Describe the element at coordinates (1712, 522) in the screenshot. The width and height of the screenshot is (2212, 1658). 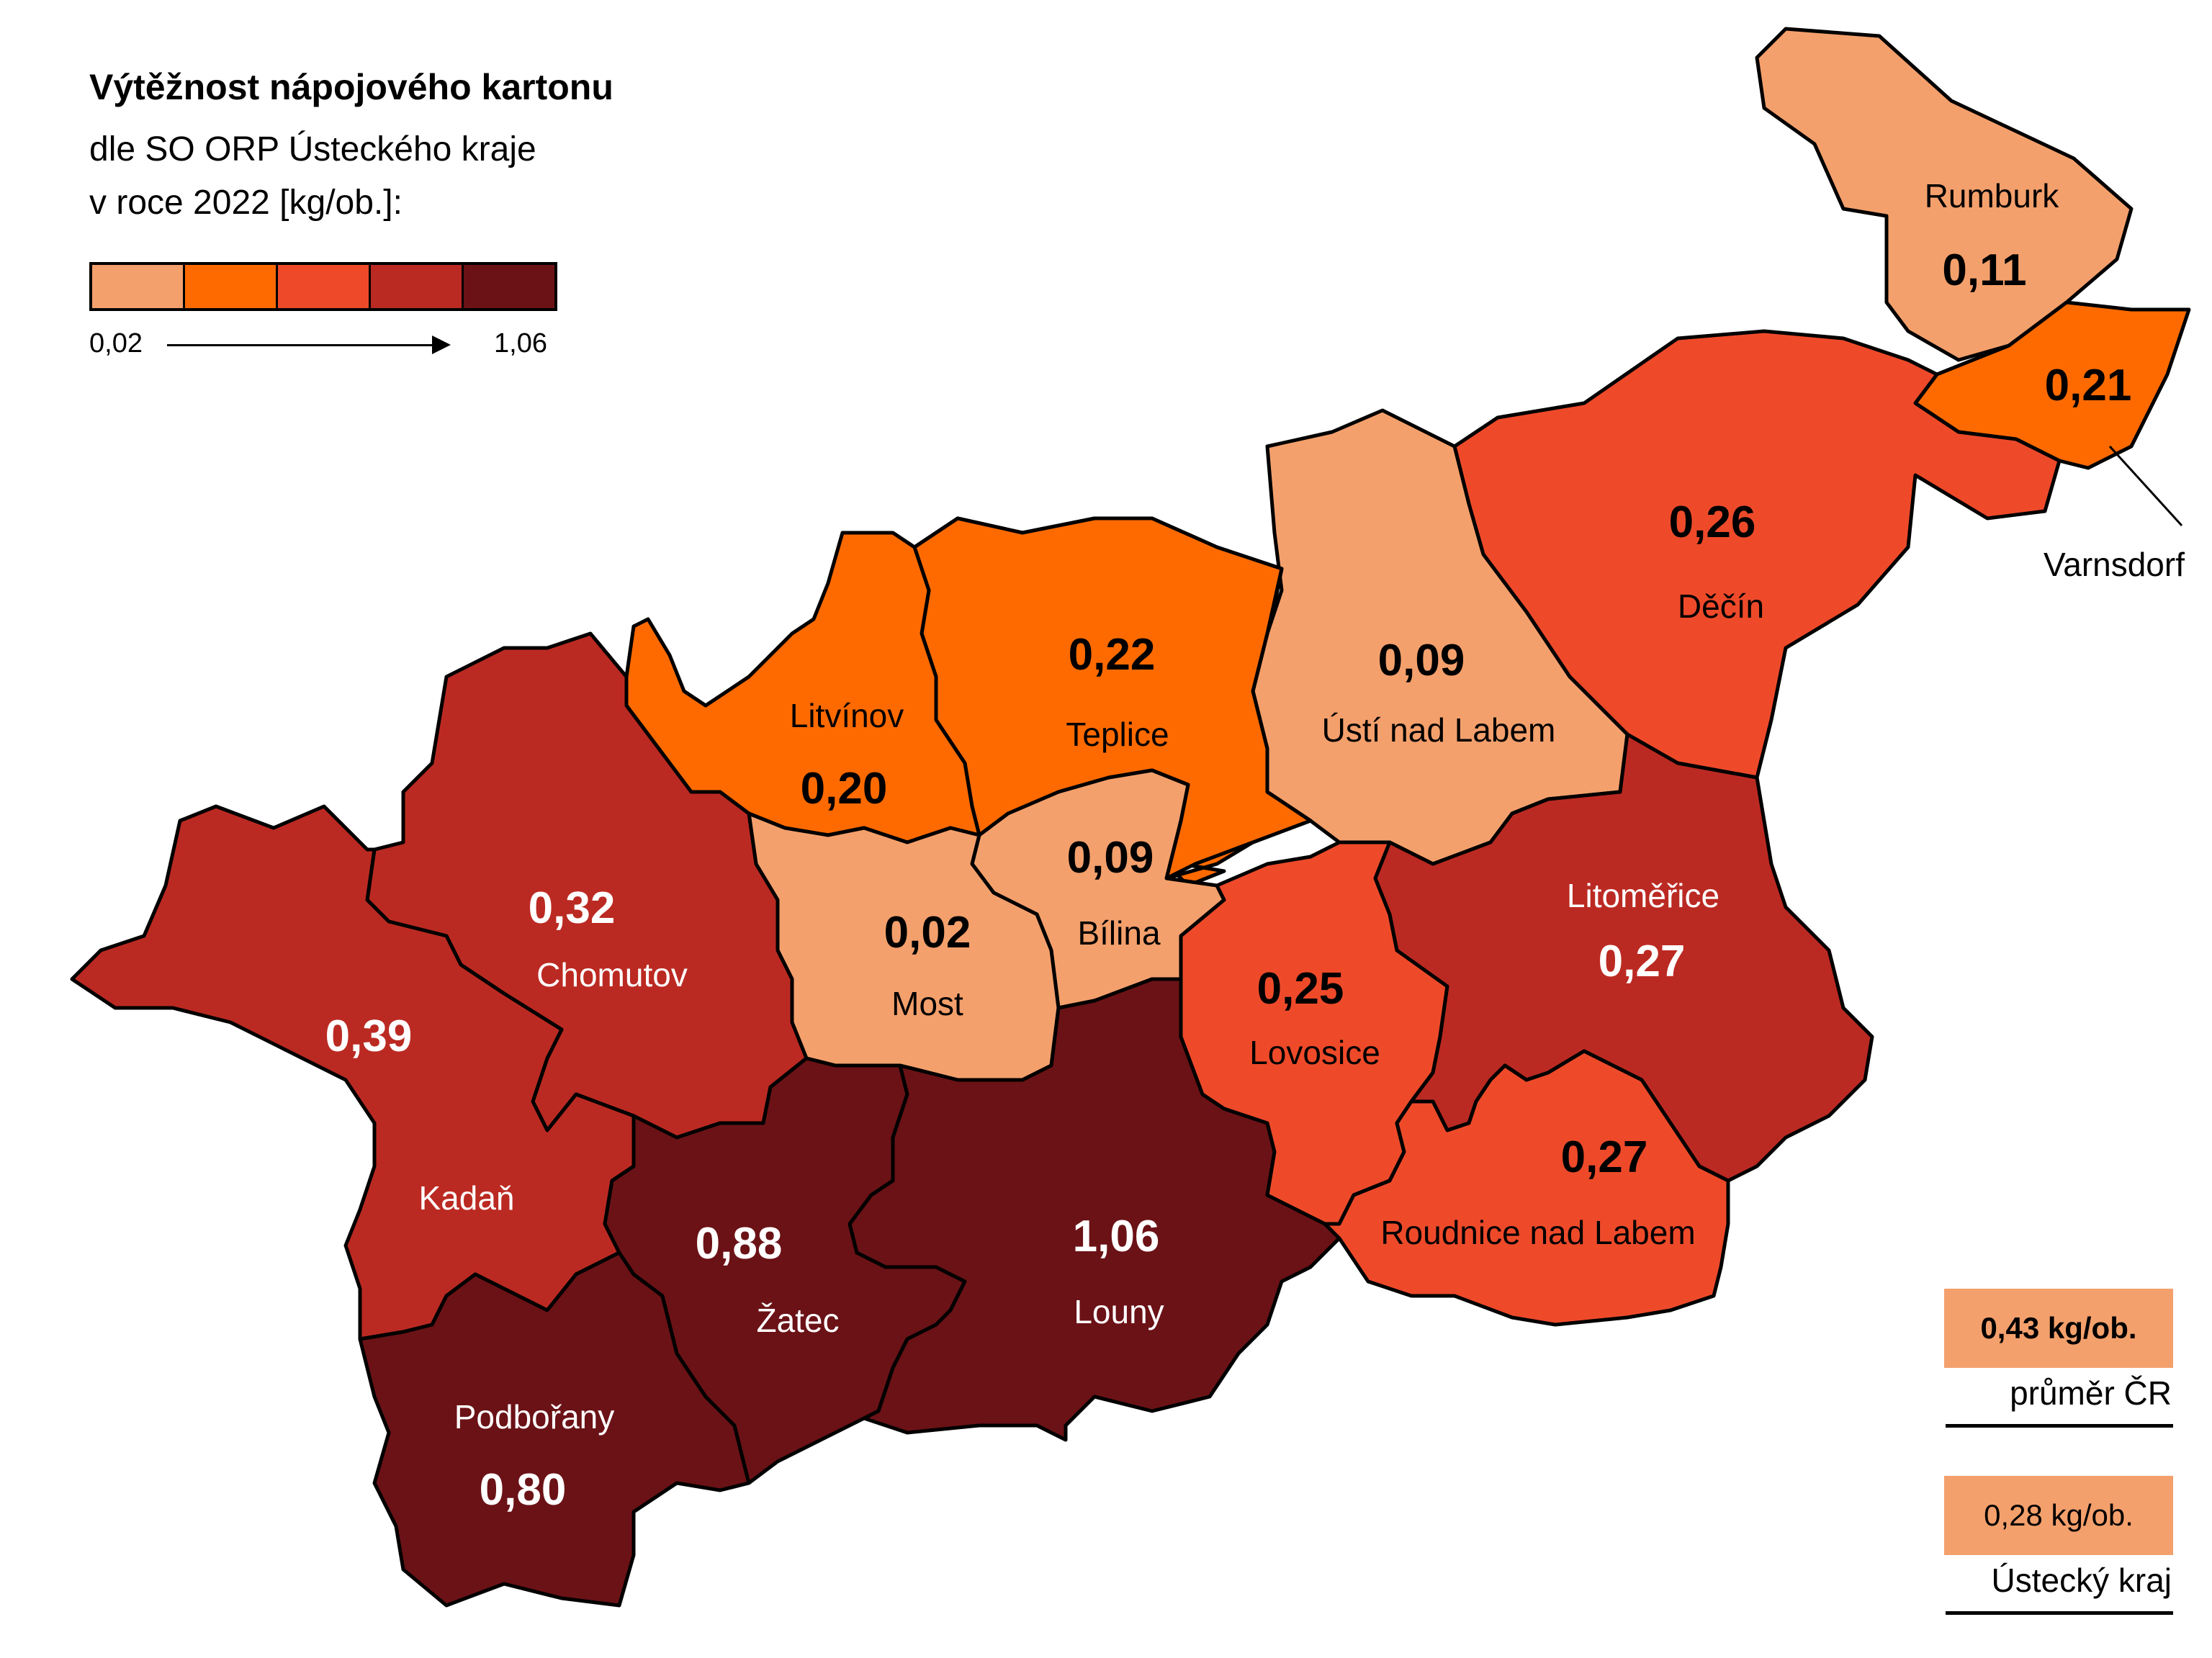
I see `region-value-decin: 0,26` at that location.